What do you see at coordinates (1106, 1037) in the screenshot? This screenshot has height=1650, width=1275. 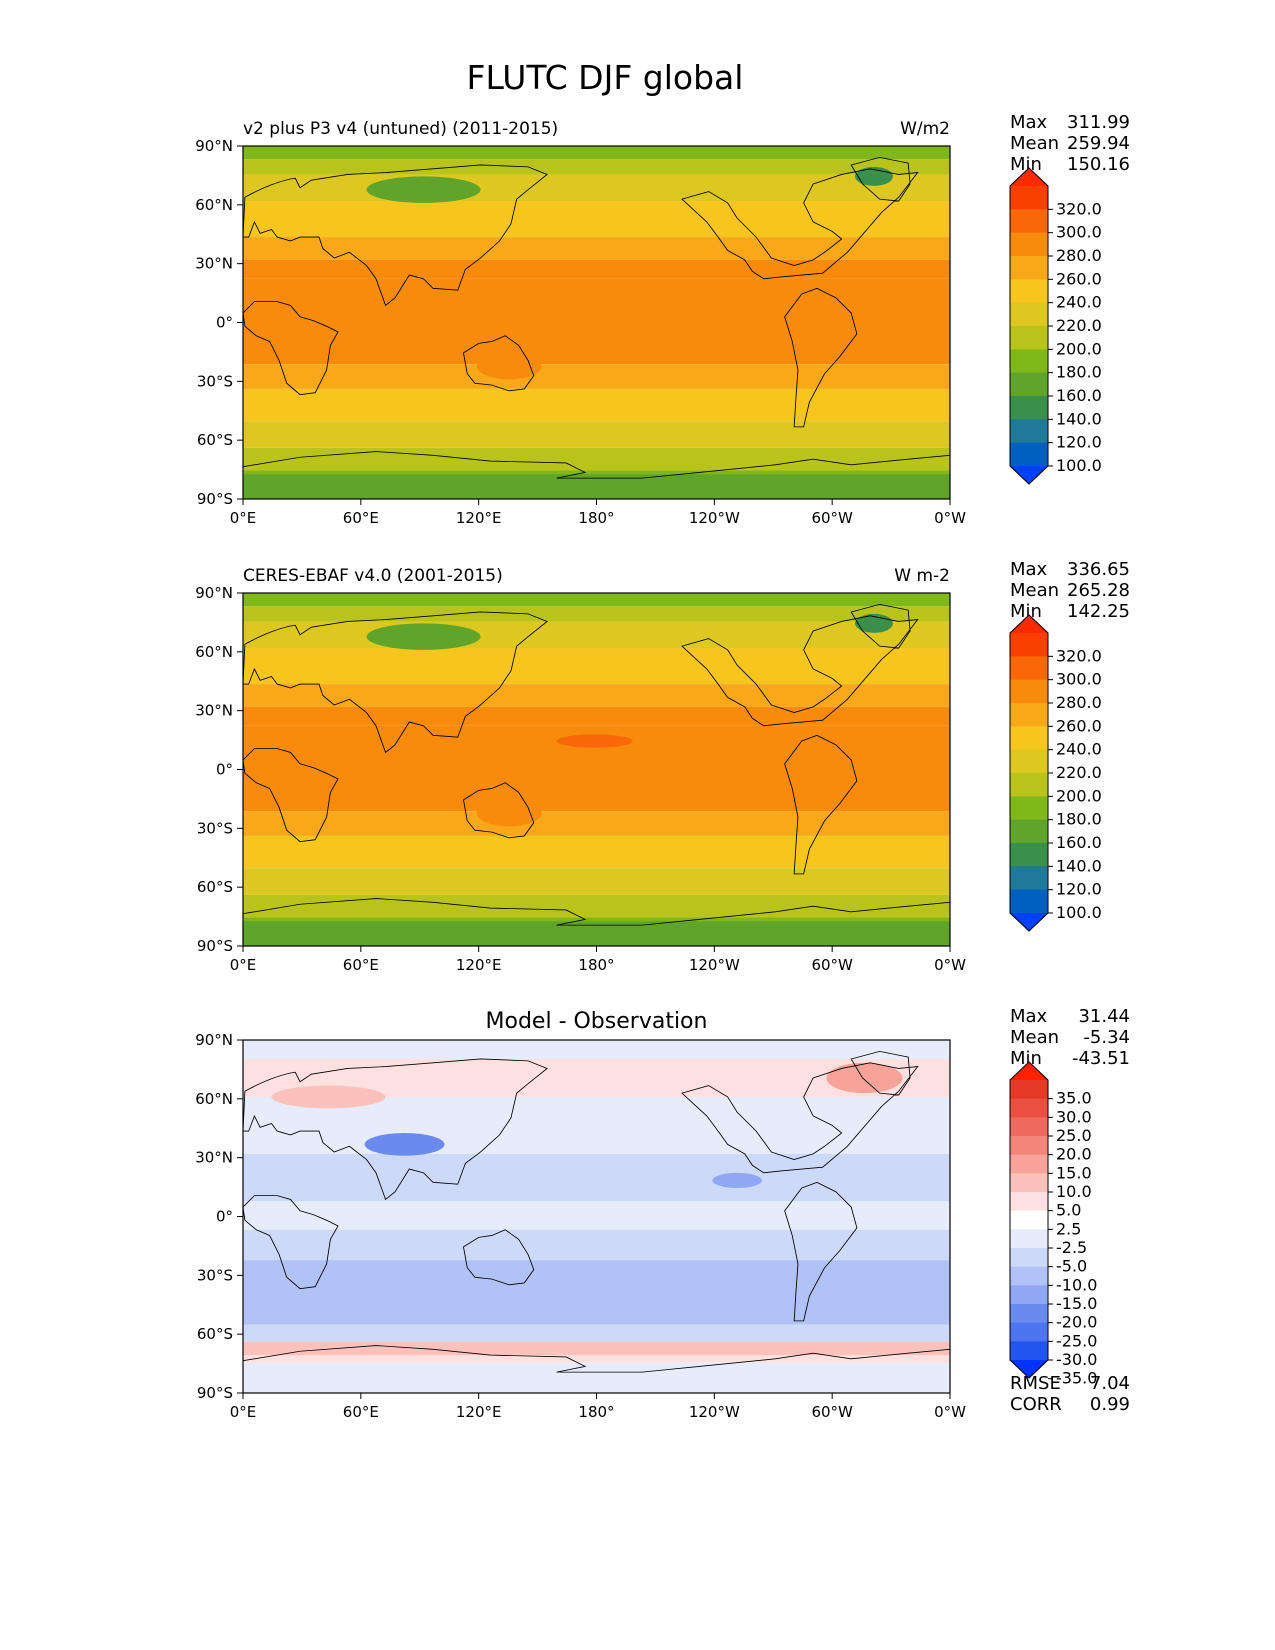 I see `stat-value: -5.34` at bounding box center [1106, 1037].